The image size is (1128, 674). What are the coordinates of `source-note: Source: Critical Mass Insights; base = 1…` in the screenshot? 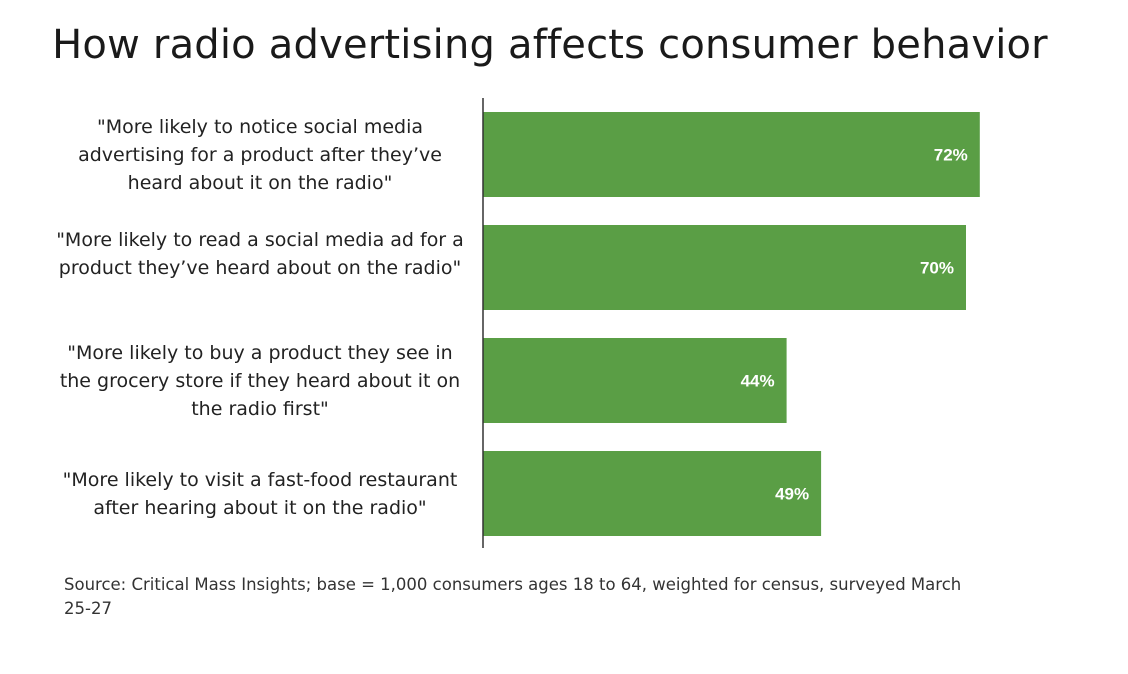 It's located at (513, 596).